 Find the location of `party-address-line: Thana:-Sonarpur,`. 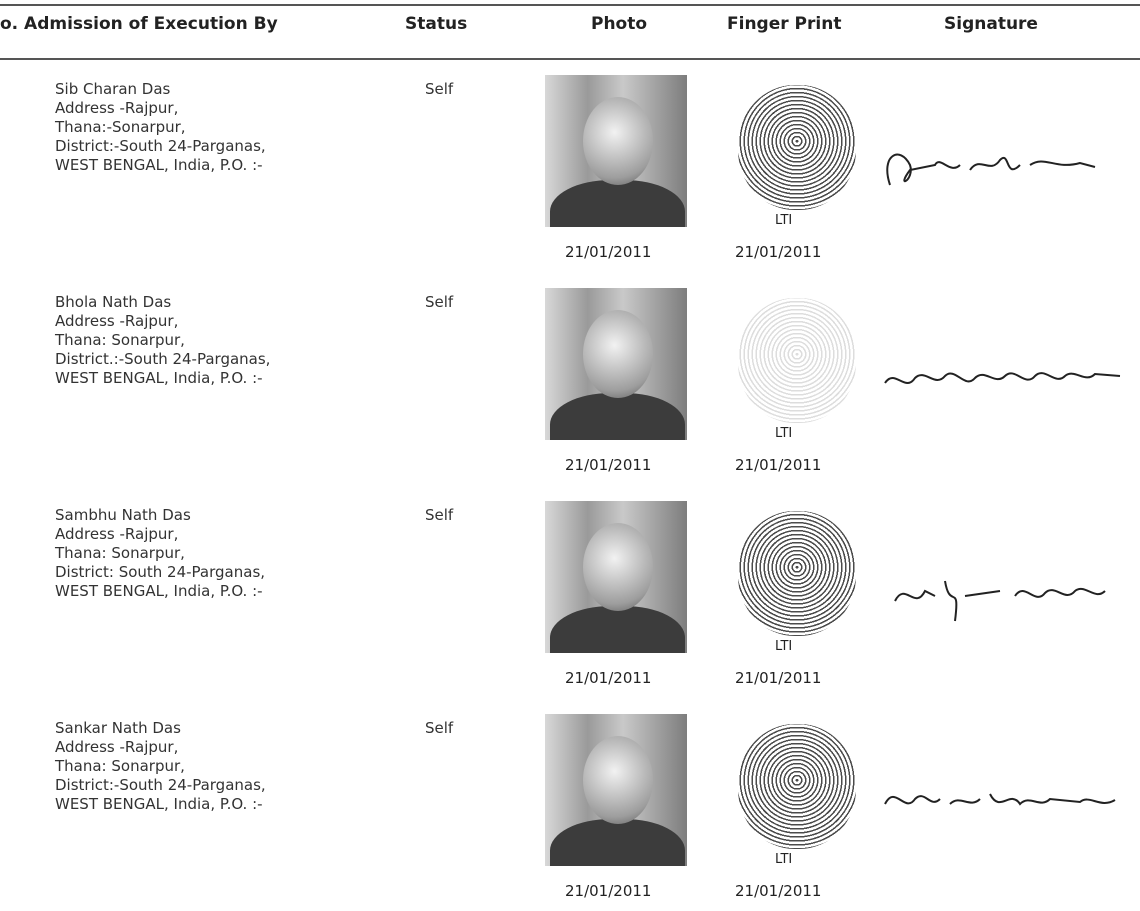

party-address-line: Thana:-Sonarpur, is located at coordinates (120, 127).